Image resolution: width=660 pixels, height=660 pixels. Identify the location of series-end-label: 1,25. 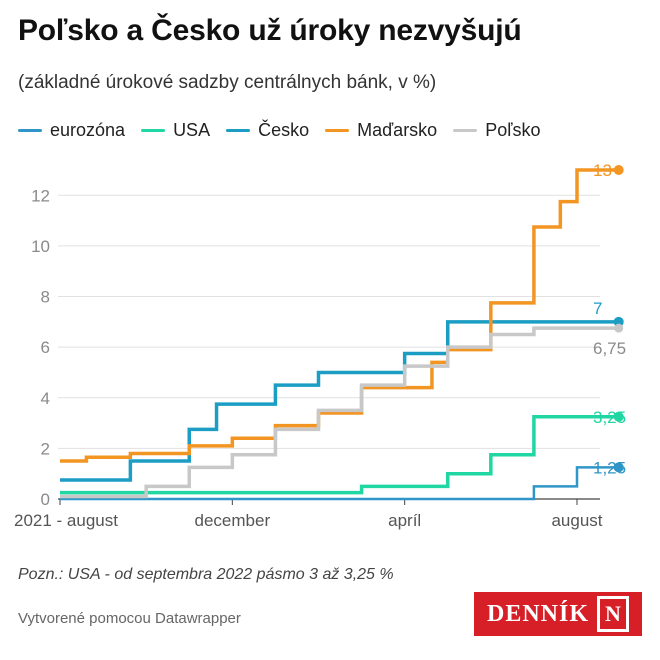
(609, 467).